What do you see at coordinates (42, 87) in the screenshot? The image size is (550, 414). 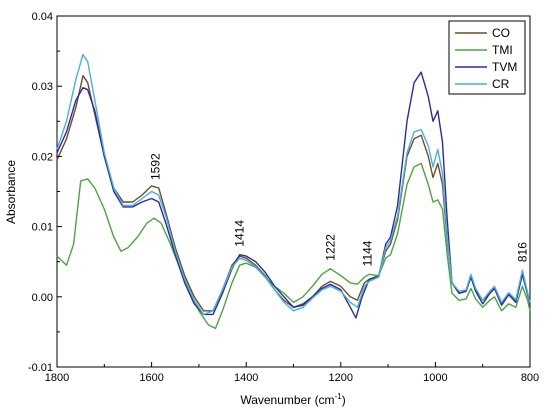 I see `y-tick-label: 0.03` at bounding box center [42, 87].